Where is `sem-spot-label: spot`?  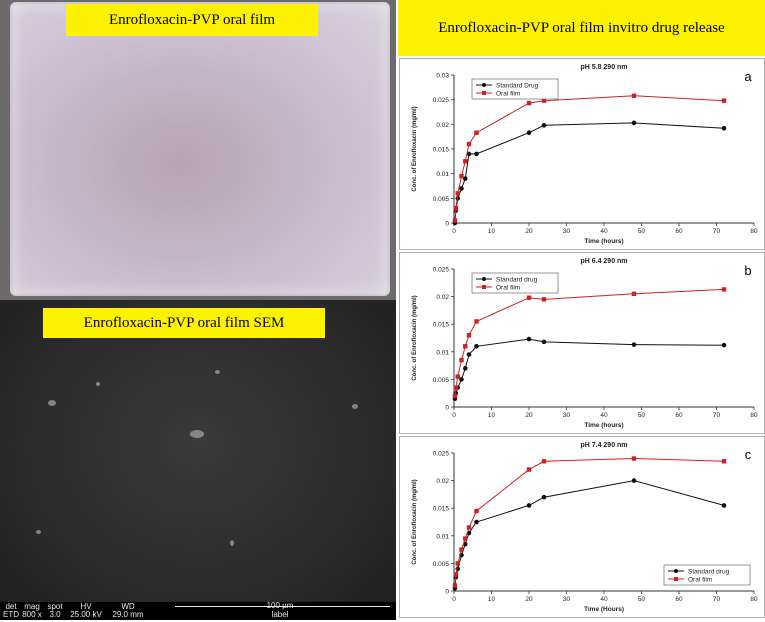 sem-spot-label: spot is located at coordinates (55, 606).